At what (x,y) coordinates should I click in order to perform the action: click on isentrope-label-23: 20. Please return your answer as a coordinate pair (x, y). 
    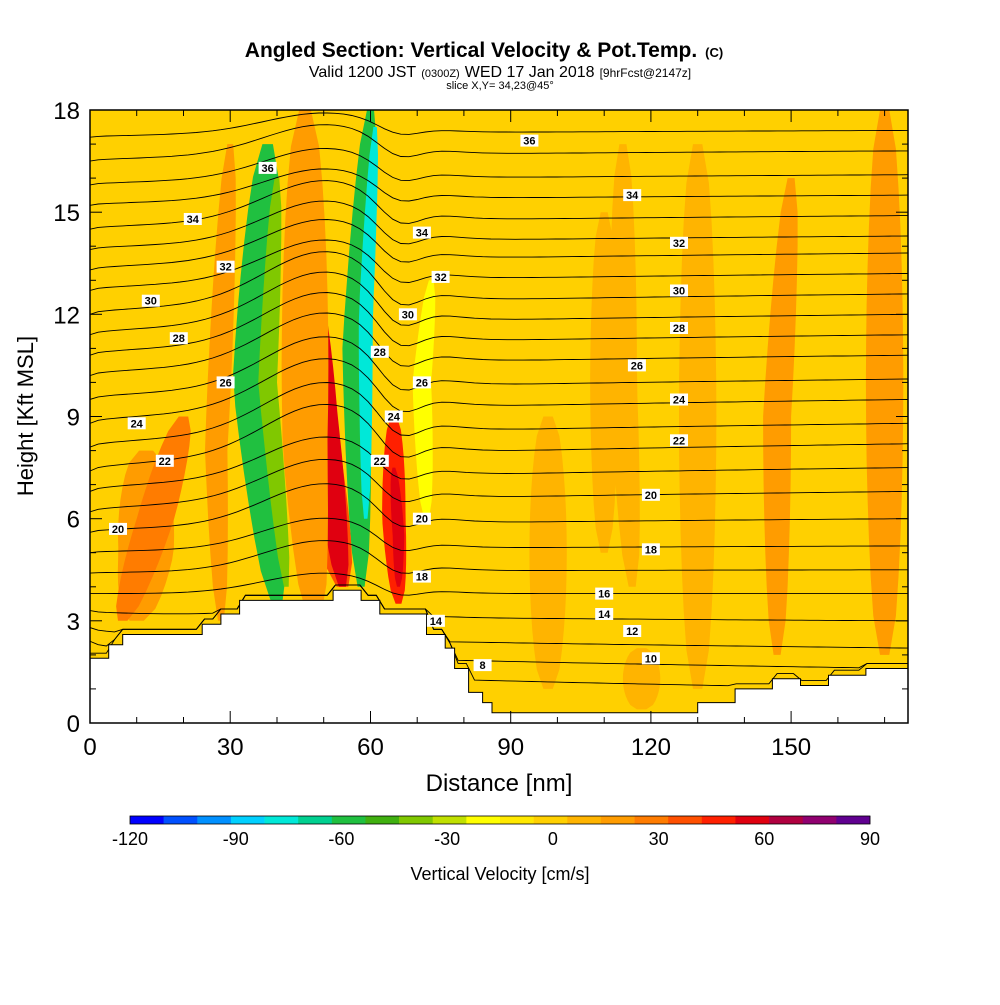
    Looking at the image, I should click on (118, 529).